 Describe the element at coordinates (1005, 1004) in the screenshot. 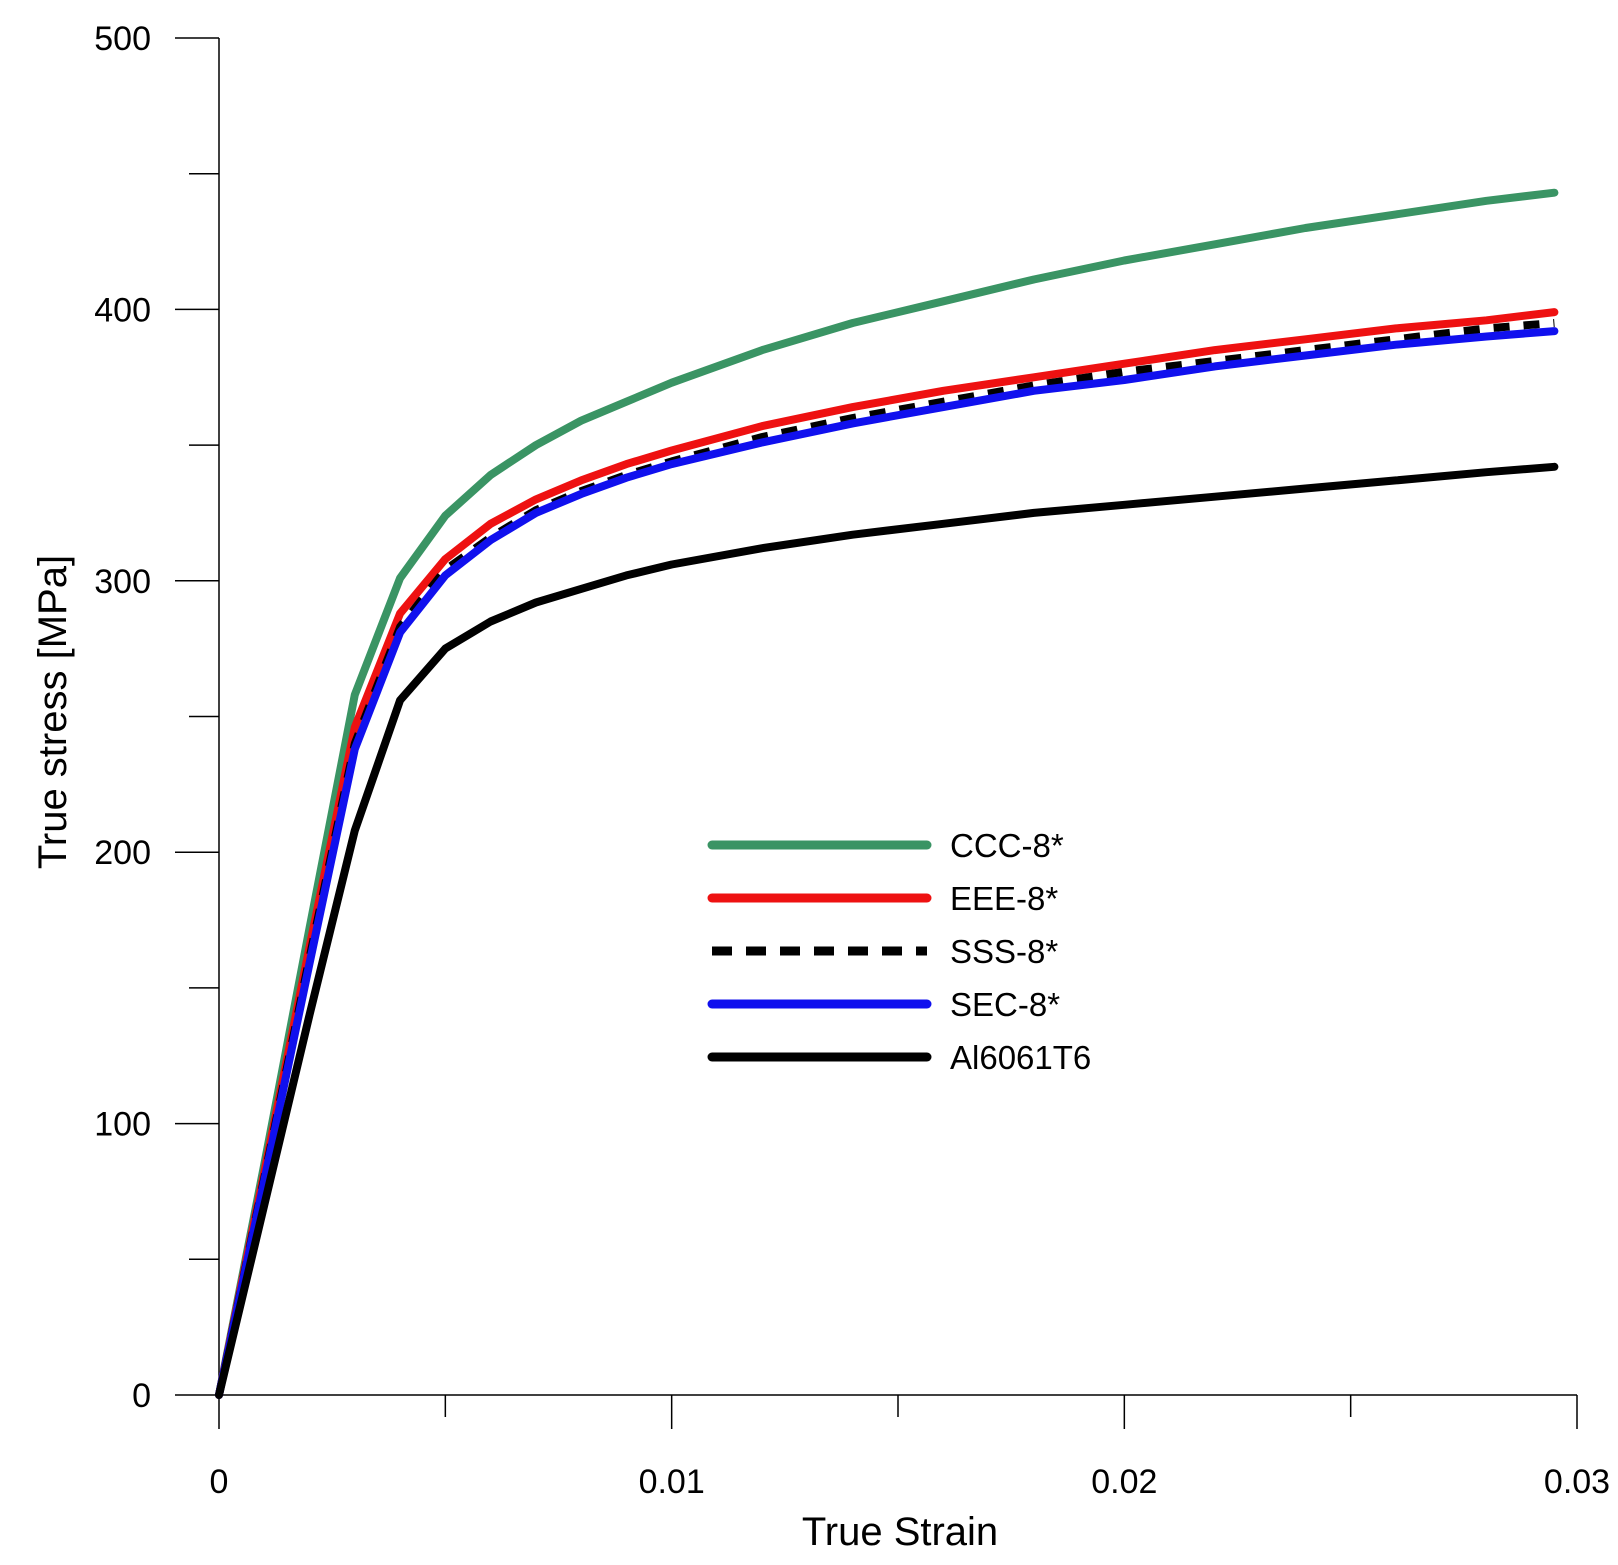

I see `legend-label: SEC-8*` at that location.